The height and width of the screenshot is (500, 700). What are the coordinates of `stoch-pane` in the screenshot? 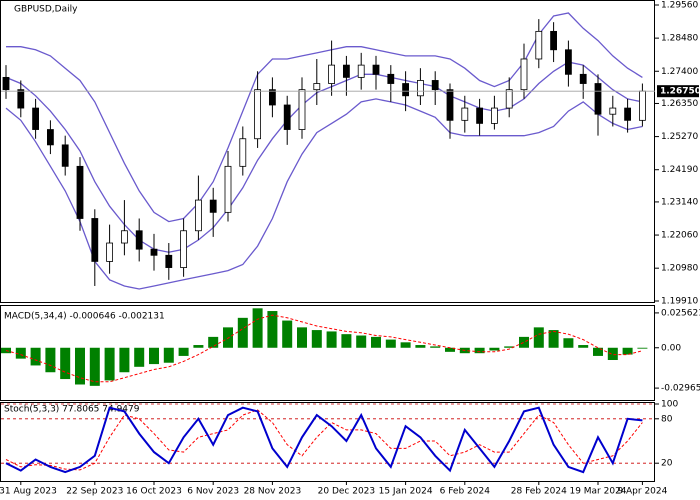 It's located at (327, 442).